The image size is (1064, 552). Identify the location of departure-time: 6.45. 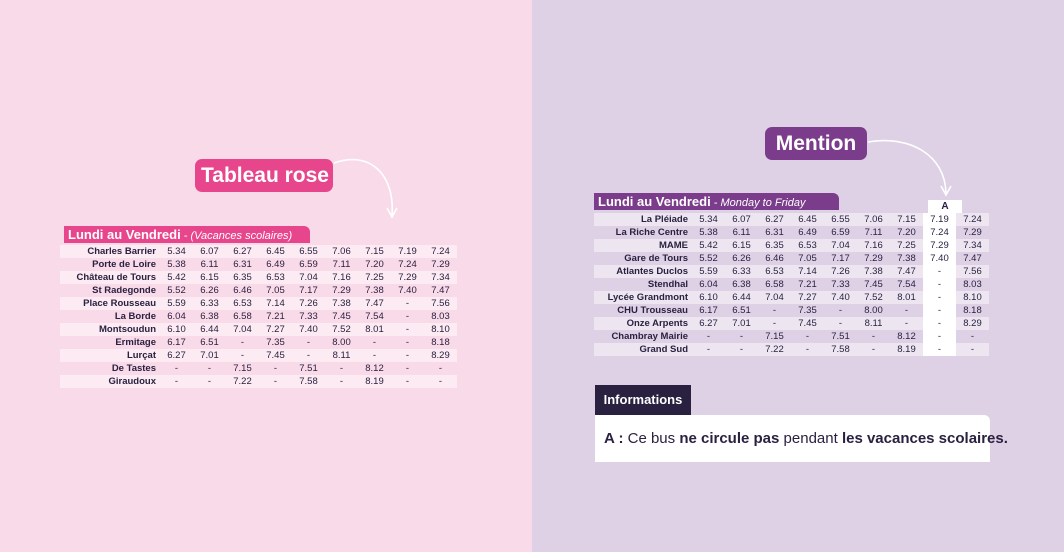
(275, 251).